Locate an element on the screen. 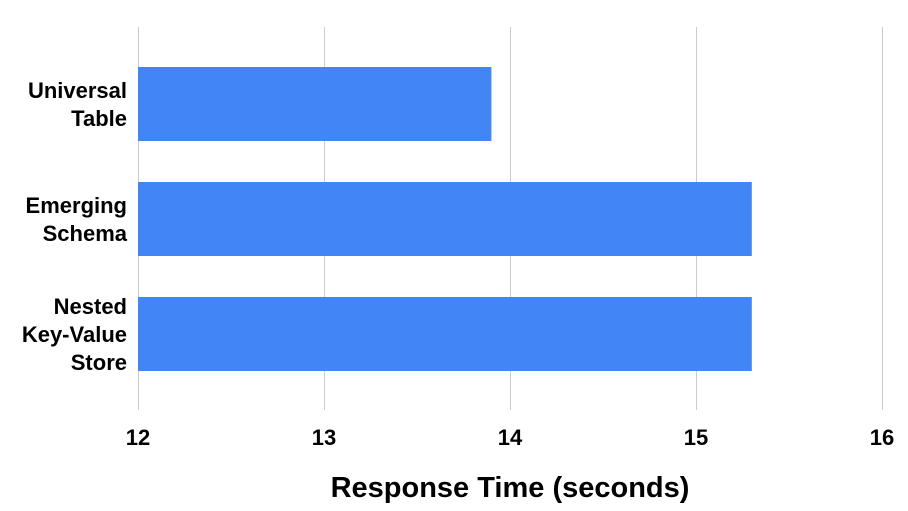 Image resolution: width=908 pixels, height=511 pixels. category-label: Nested Key-Value Store is located at coordinates (74, 334).